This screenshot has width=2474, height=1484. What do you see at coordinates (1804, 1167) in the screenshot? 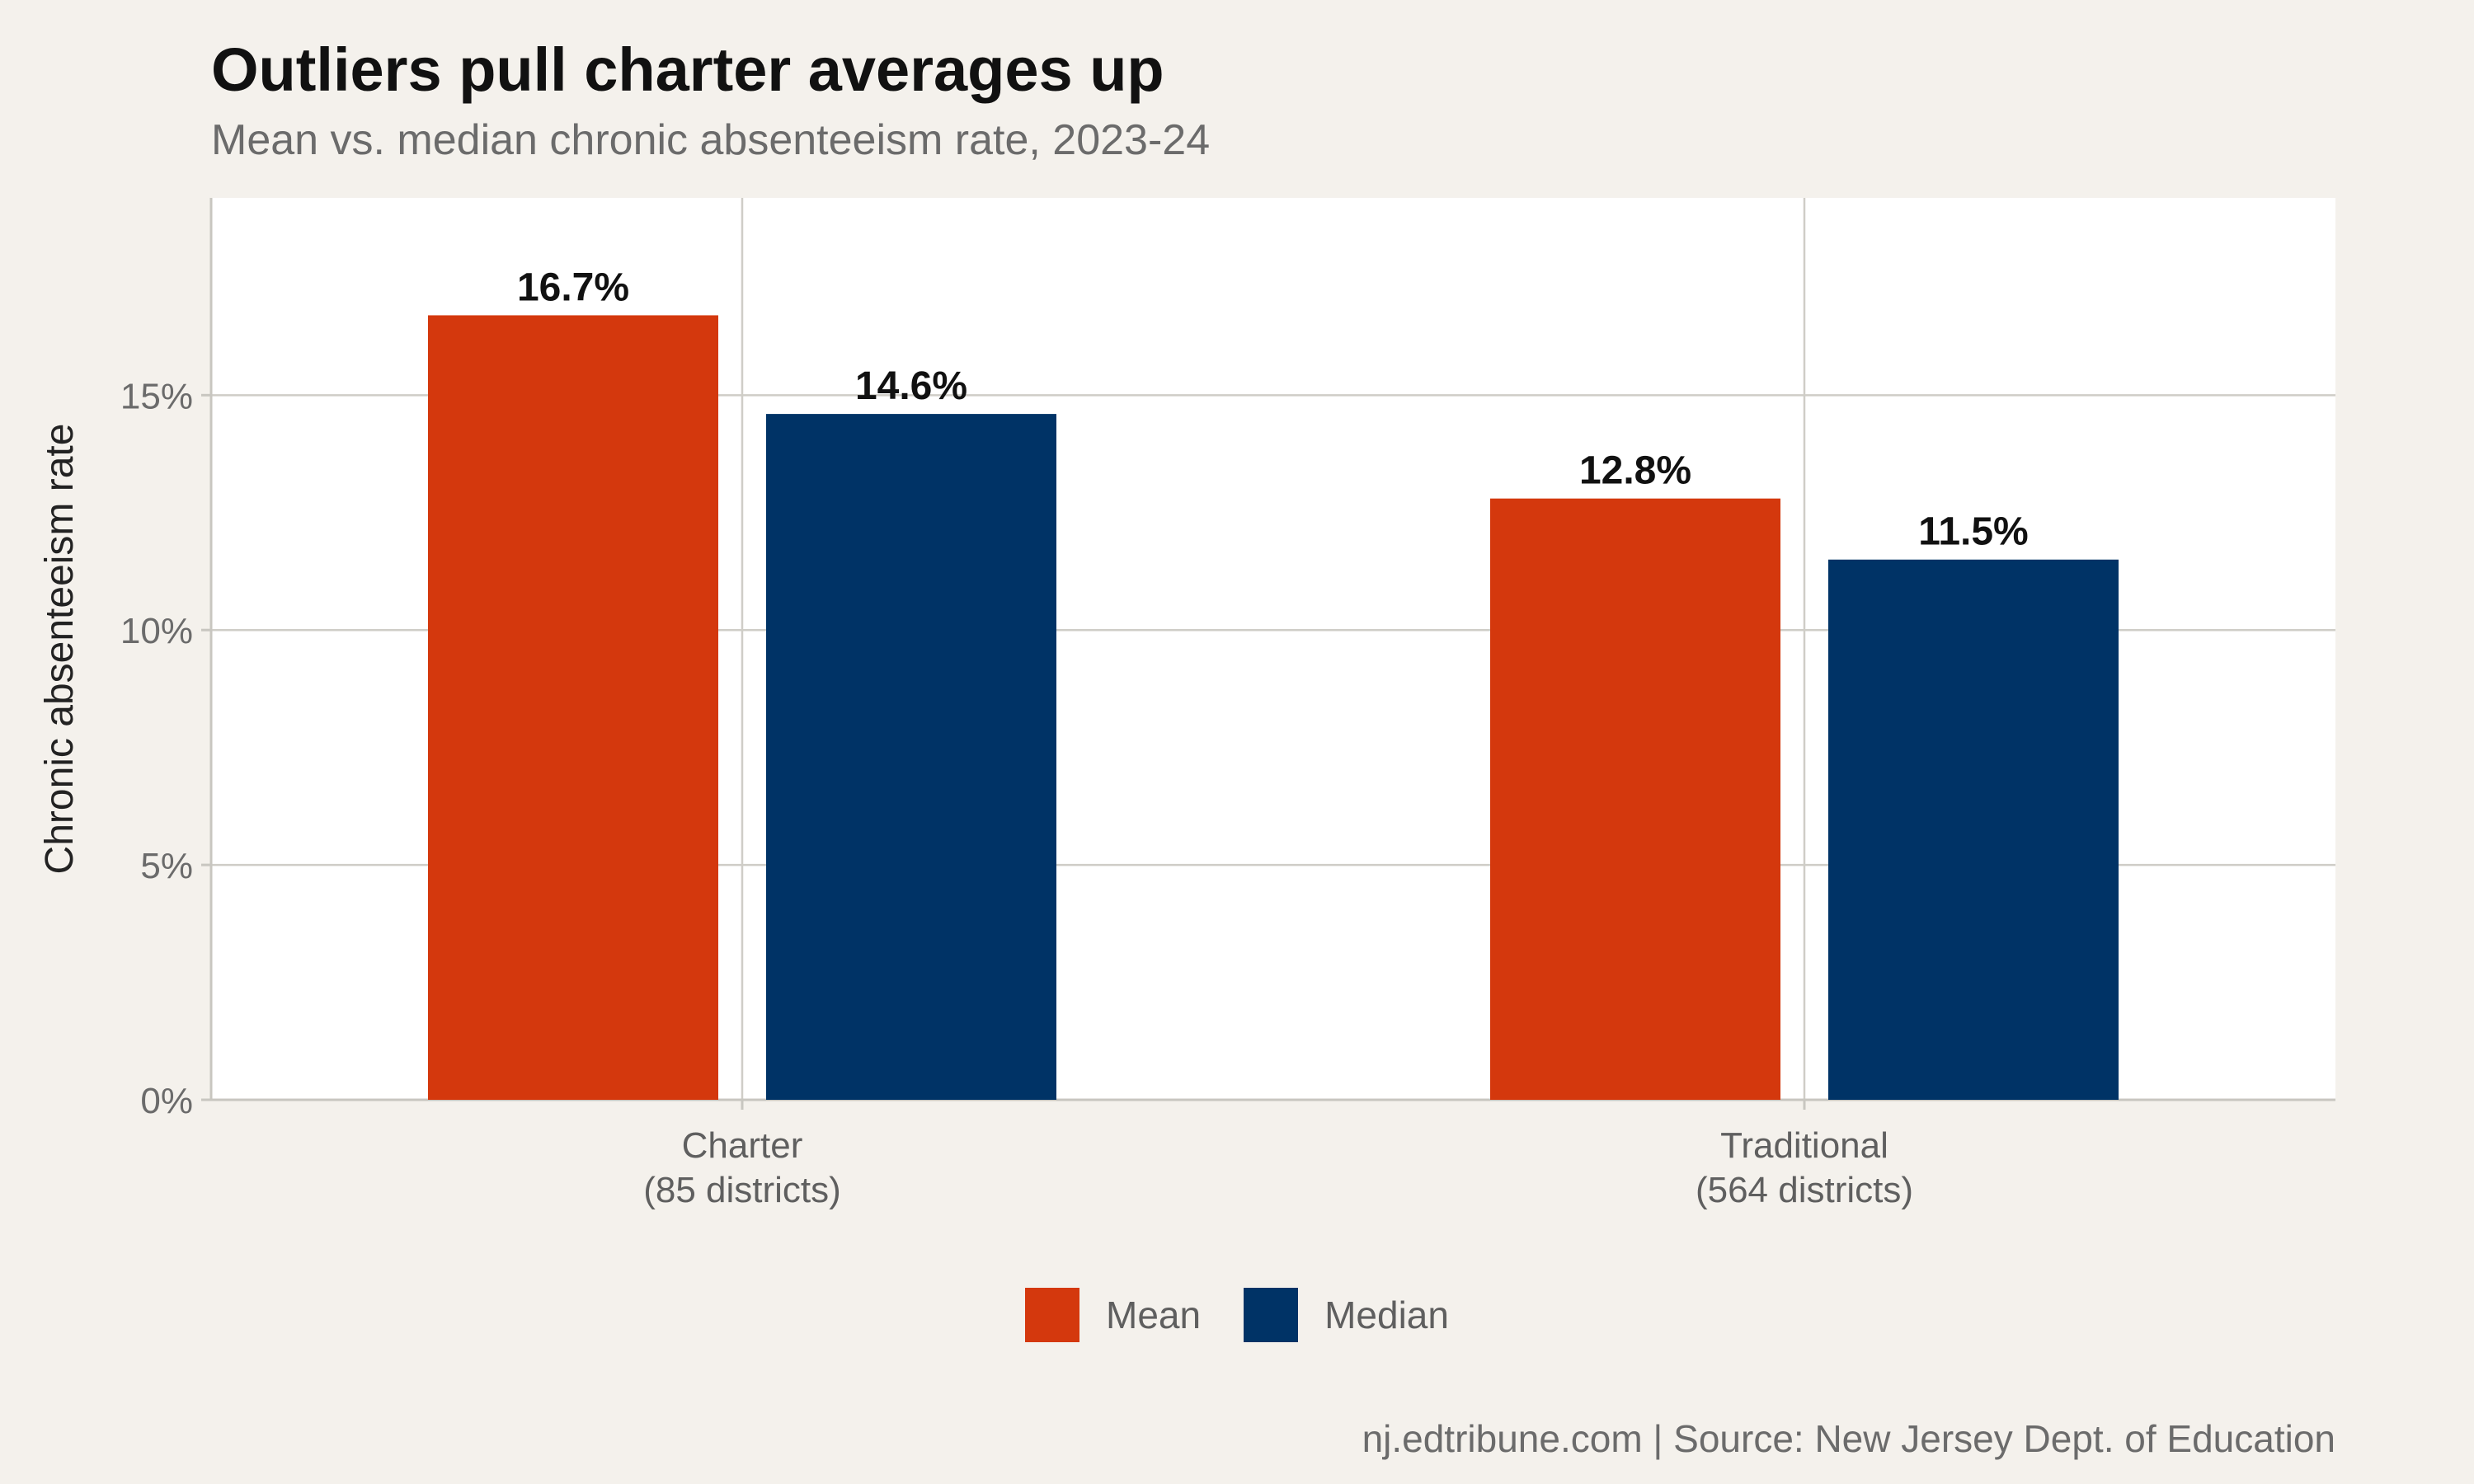
I see `x-tick-label-1: Traditional (564 districts)` at bounding box center [1804, 1167].